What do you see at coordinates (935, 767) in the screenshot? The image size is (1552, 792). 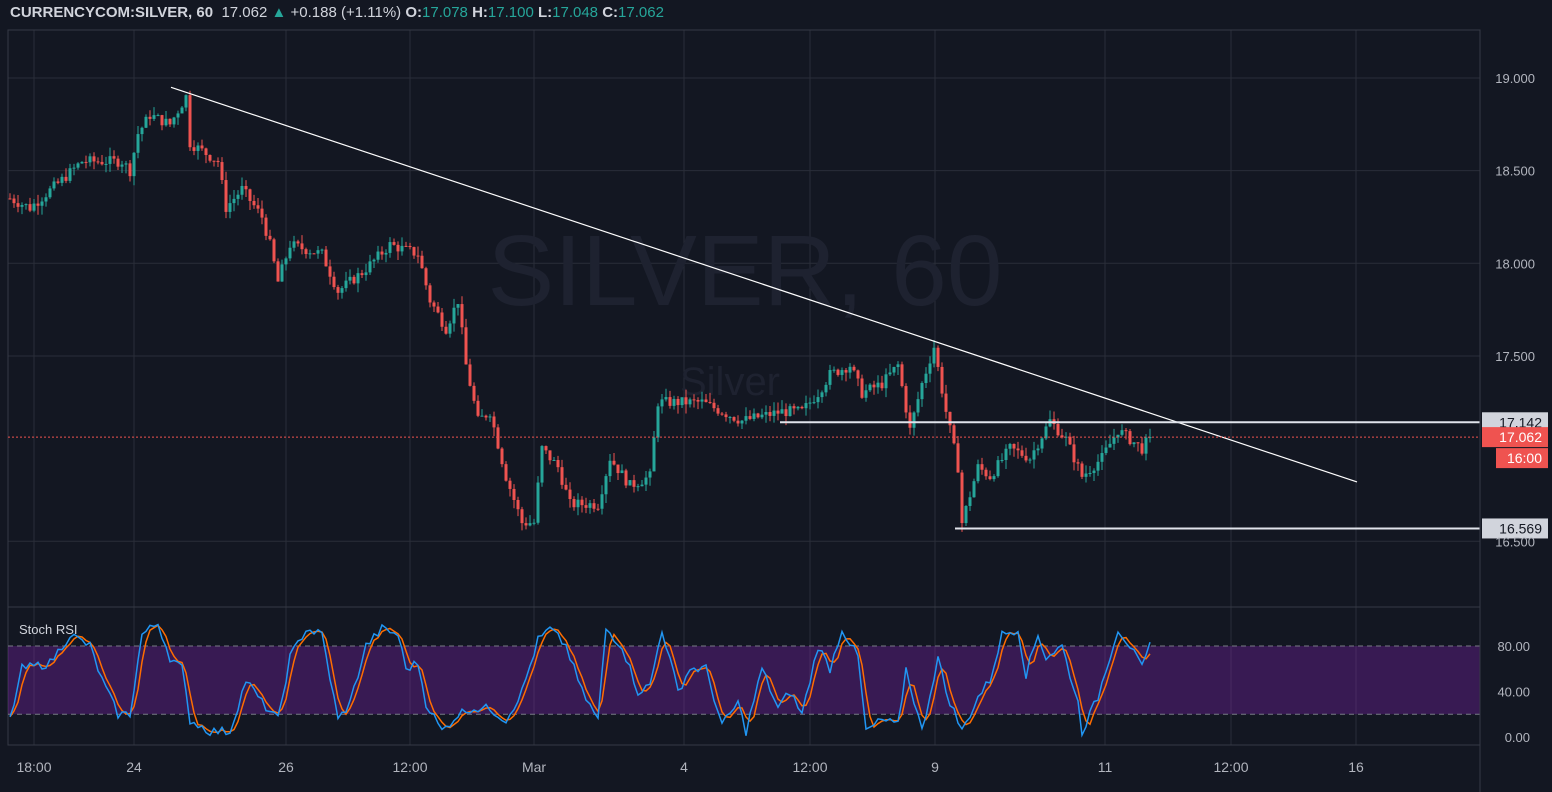 I see `time-tick: 9` at bounding box center [935, 767].